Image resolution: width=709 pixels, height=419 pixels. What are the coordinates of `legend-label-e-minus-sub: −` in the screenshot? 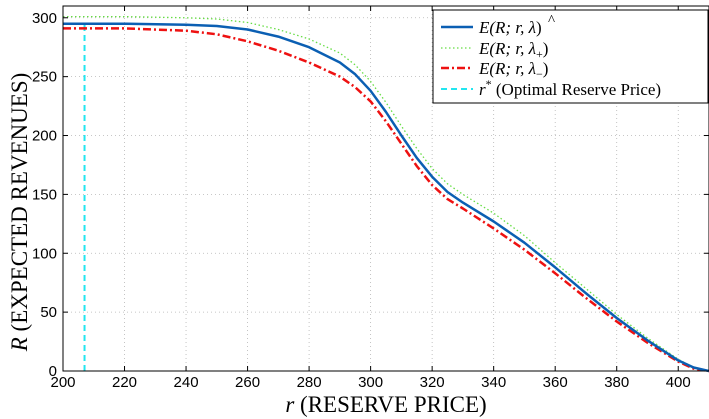 It's located at (539, 74).